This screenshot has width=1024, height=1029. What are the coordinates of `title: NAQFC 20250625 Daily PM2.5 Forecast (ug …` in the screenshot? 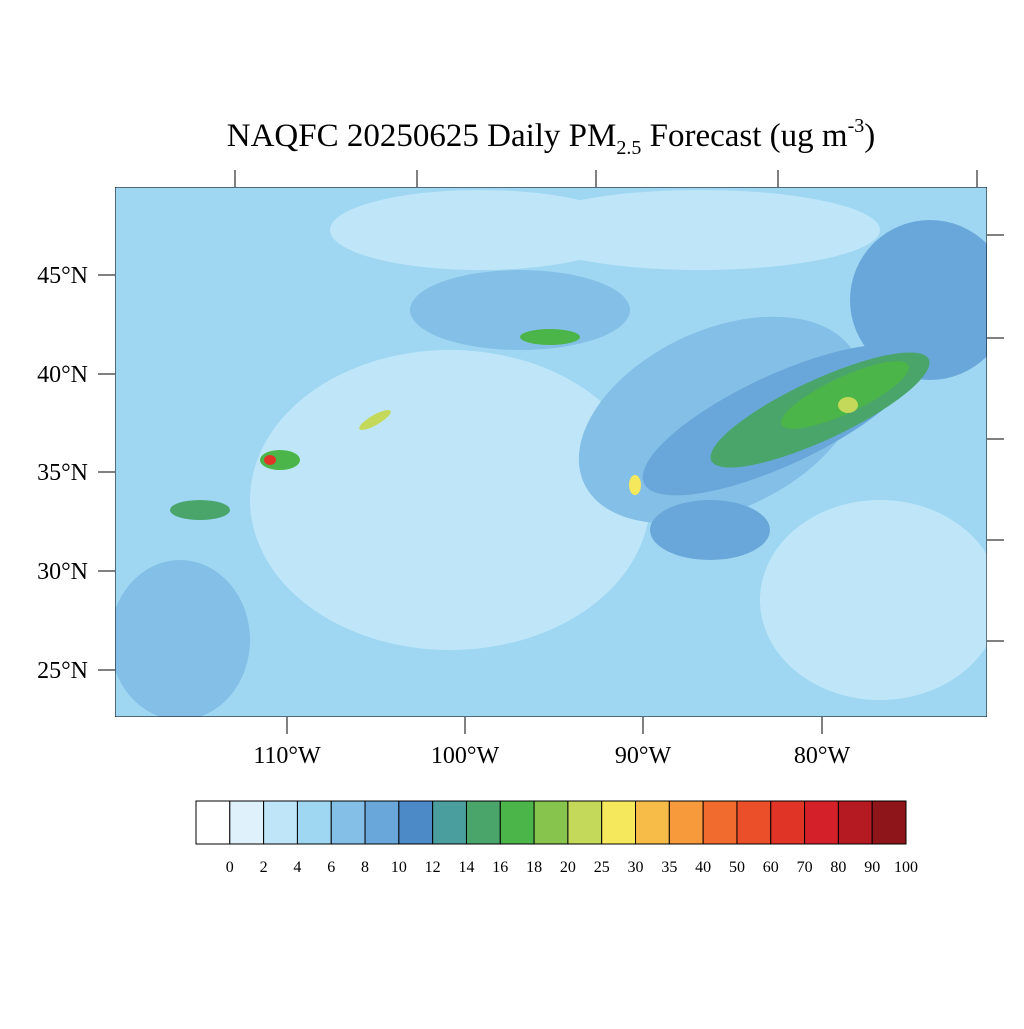 It's located at (551, 137).